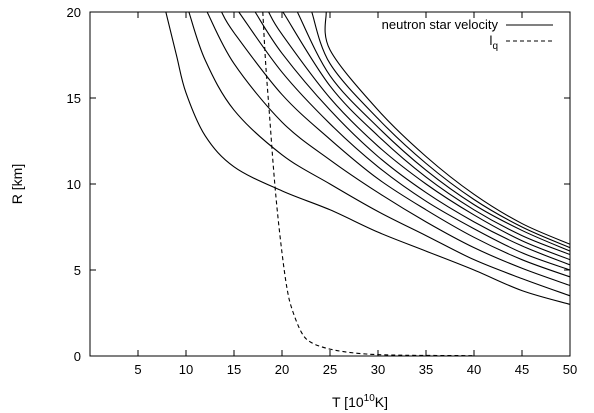 The image size is (594, 413). Describe the element at coordinates (360, 401) in the screenshot. I see `x-axis-label: T [1010K]` at that location.